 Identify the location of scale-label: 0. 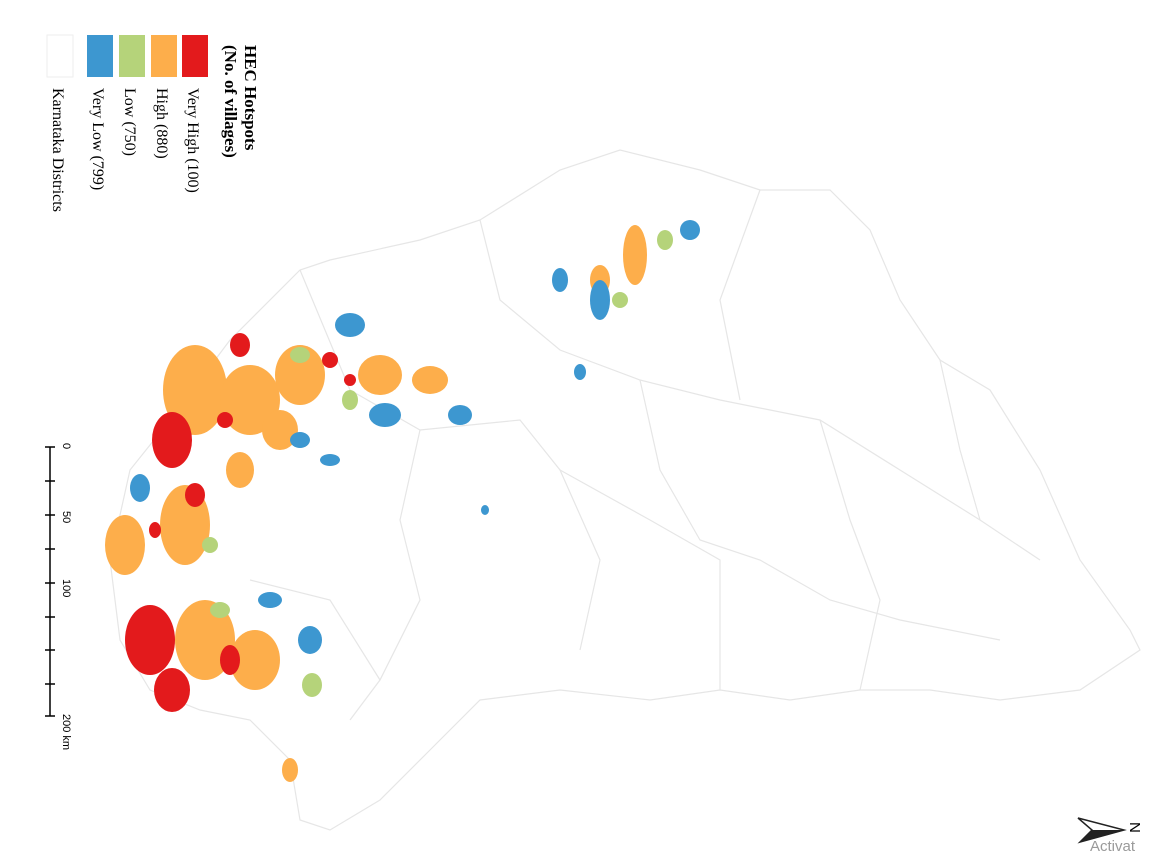
(66, 446).